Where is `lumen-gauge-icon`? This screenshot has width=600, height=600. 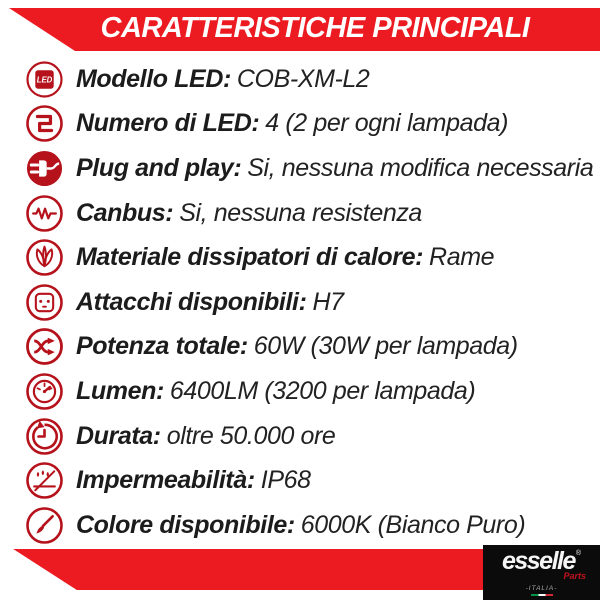 lumen-gauge-icon is located at coordinates (44, 391).